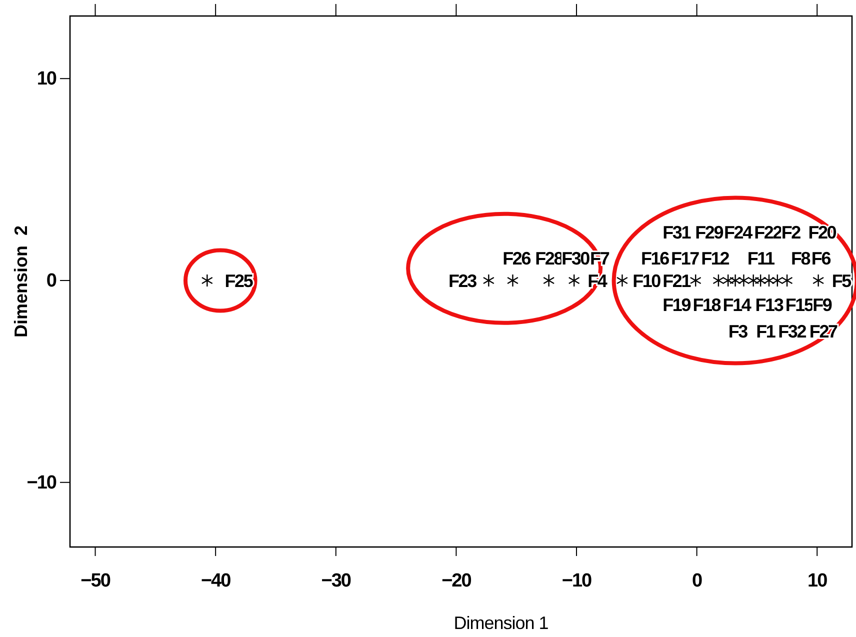 This screenshot has width=856, height=637. Describe the element at coordinates (822, 232) in the screenshot. I see `annotation: F20` at that location.